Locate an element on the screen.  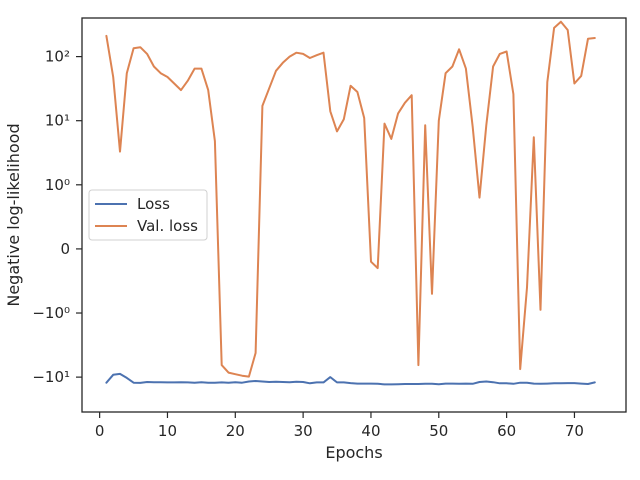
x-tick-label: 10 is located at coordinates (167, 431).